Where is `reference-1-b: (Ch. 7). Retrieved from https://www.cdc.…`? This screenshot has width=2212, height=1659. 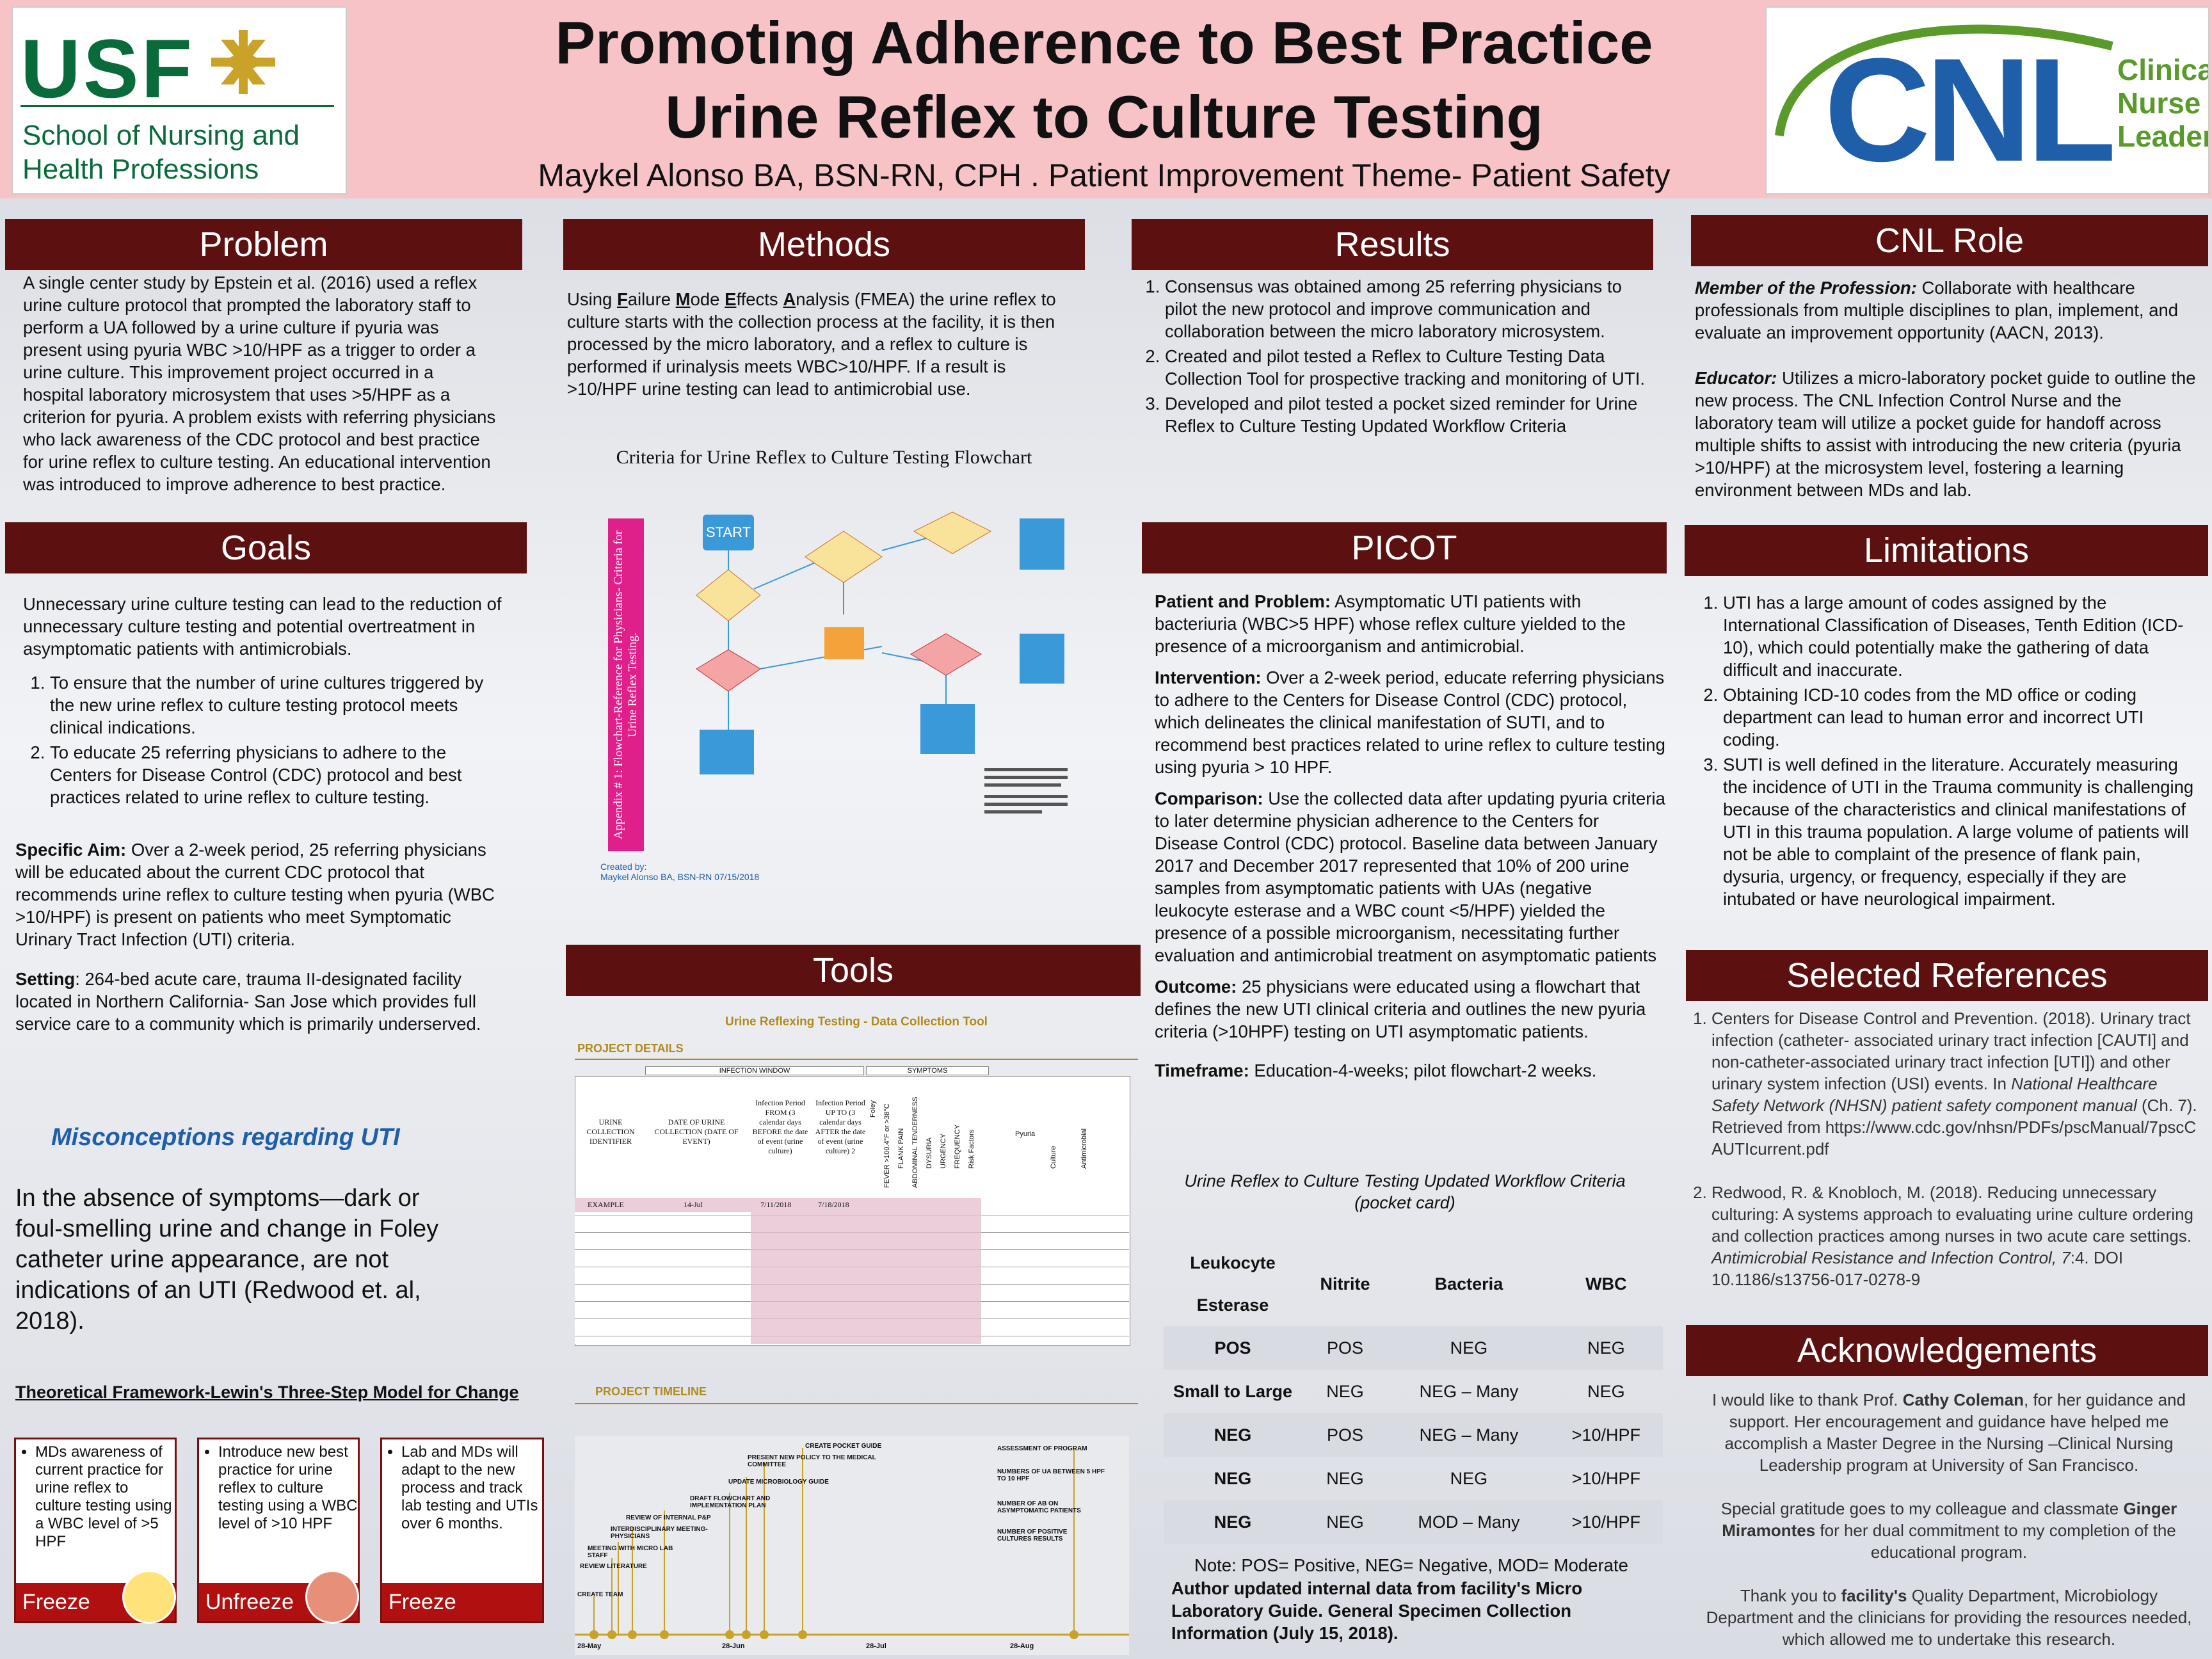 reference-1-b: (Ch. 7). Retrieved from https://www.cdc.… is located at coordinates (1954, 1127).